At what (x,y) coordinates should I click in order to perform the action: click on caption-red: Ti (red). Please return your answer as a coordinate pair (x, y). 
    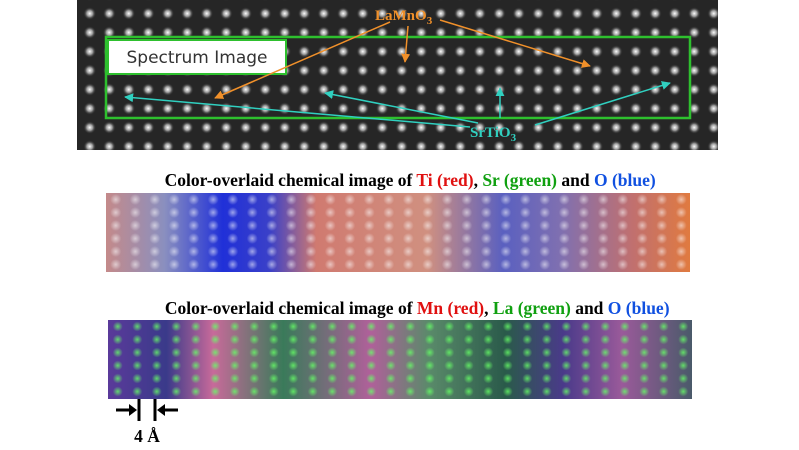
    Looking at the image, I should click on (444, 180).